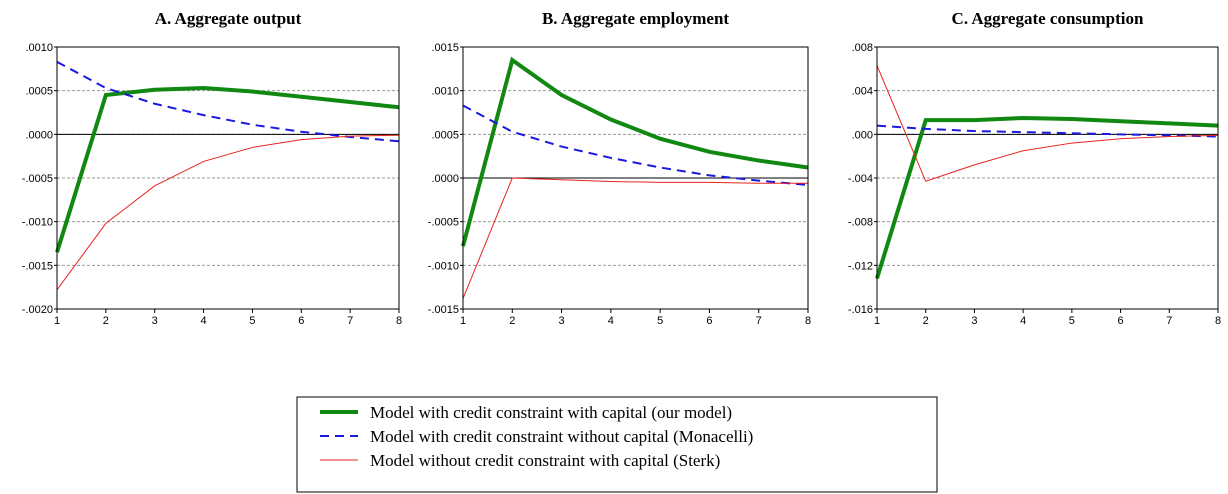 The image size is (1228, 494). Describe the element at coordinates (228, 18) in the screenshot. I see `chart-title: A. Aggregate output` at that location.